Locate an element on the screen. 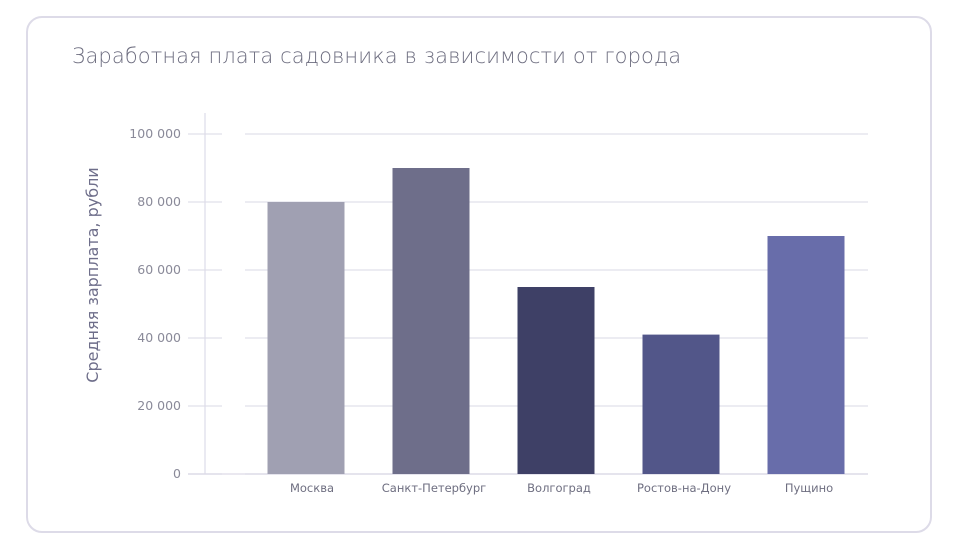  x-category-label: Ростов-на-Дону is located at coordinates (684, 488).